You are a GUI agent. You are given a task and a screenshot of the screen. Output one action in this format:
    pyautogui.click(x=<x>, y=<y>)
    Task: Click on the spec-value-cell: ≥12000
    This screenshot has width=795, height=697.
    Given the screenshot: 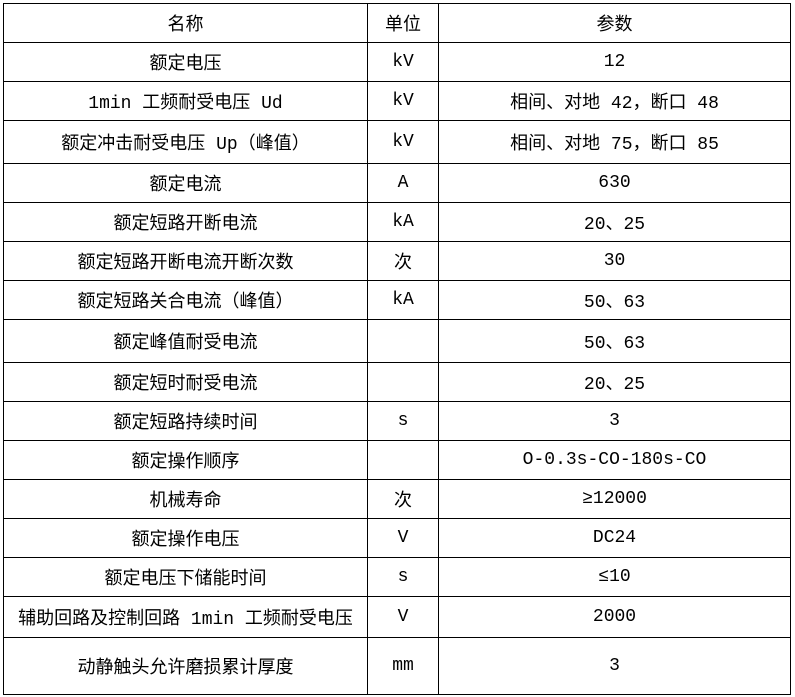 What is the action you would take?
    pyautogui.click(x=614, y=499)
    